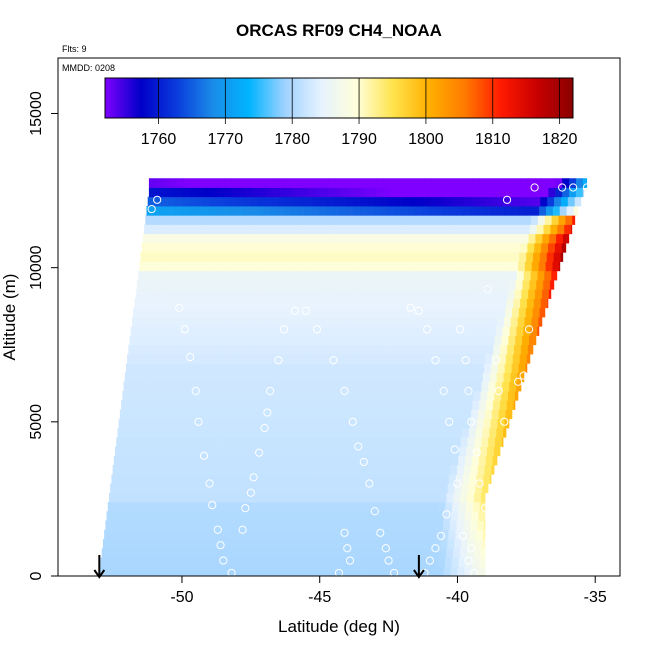  What do you see at coordinates (226, 139) in the screenshot?
I see `colorbar-tick-label: 1770` at bounding box center [226, 139].